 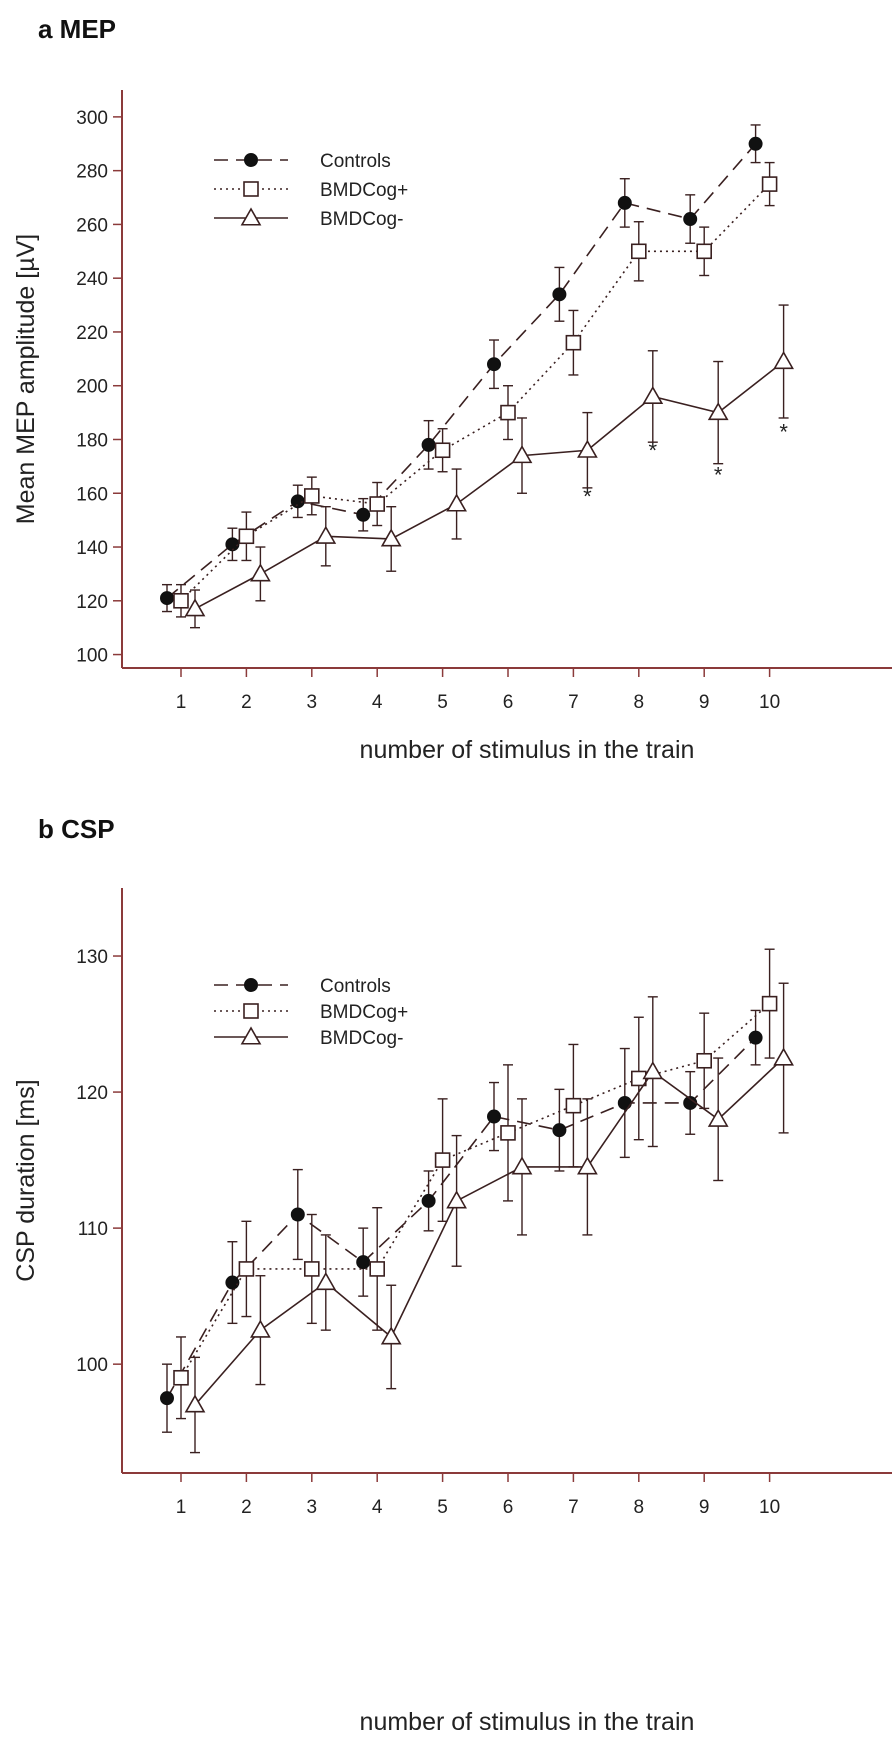 I want to click on x-tick-label: 6, so click(x=508, y=702).